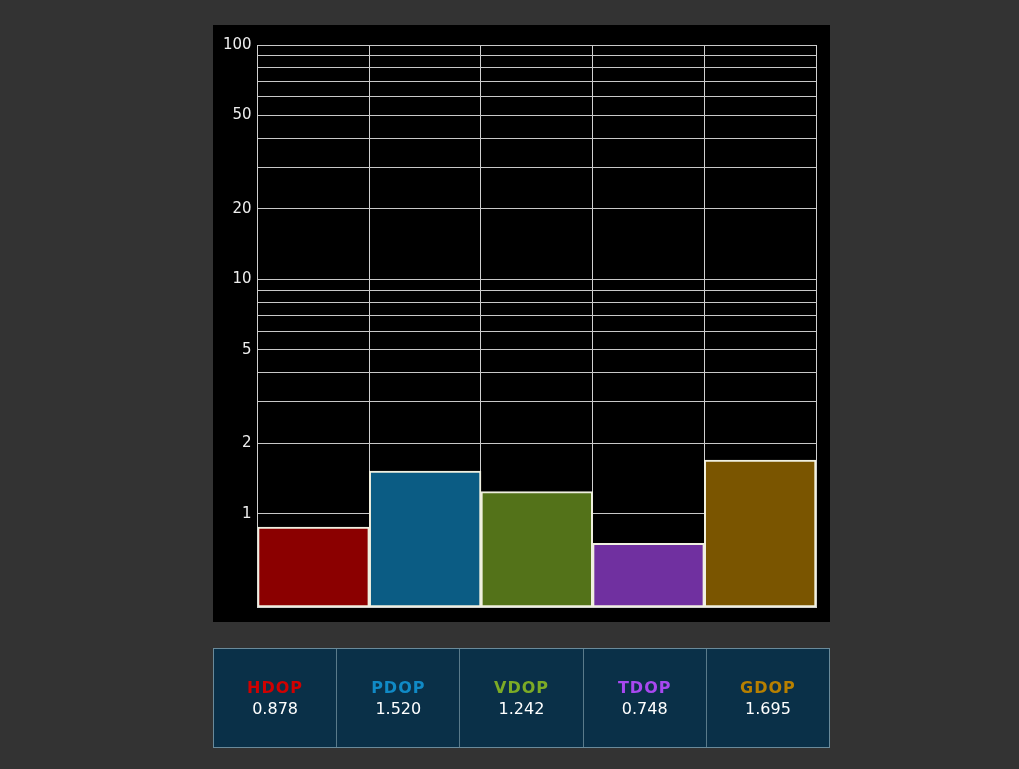  Describe the element at coordinates (242, 278) in the screenshot. I see `y-tick-label: 10` at that location.